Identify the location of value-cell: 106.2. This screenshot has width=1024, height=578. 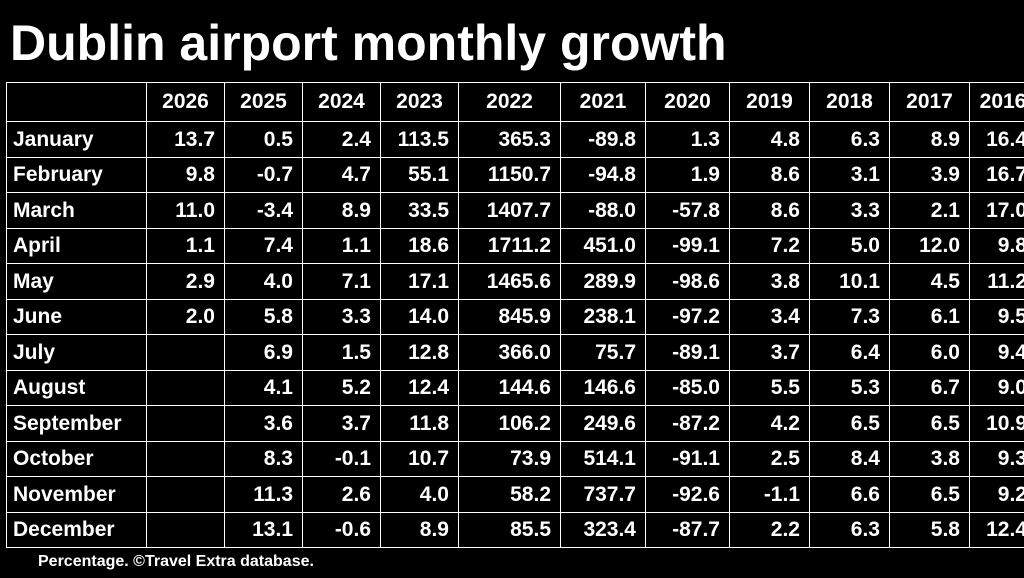
(509, 423).